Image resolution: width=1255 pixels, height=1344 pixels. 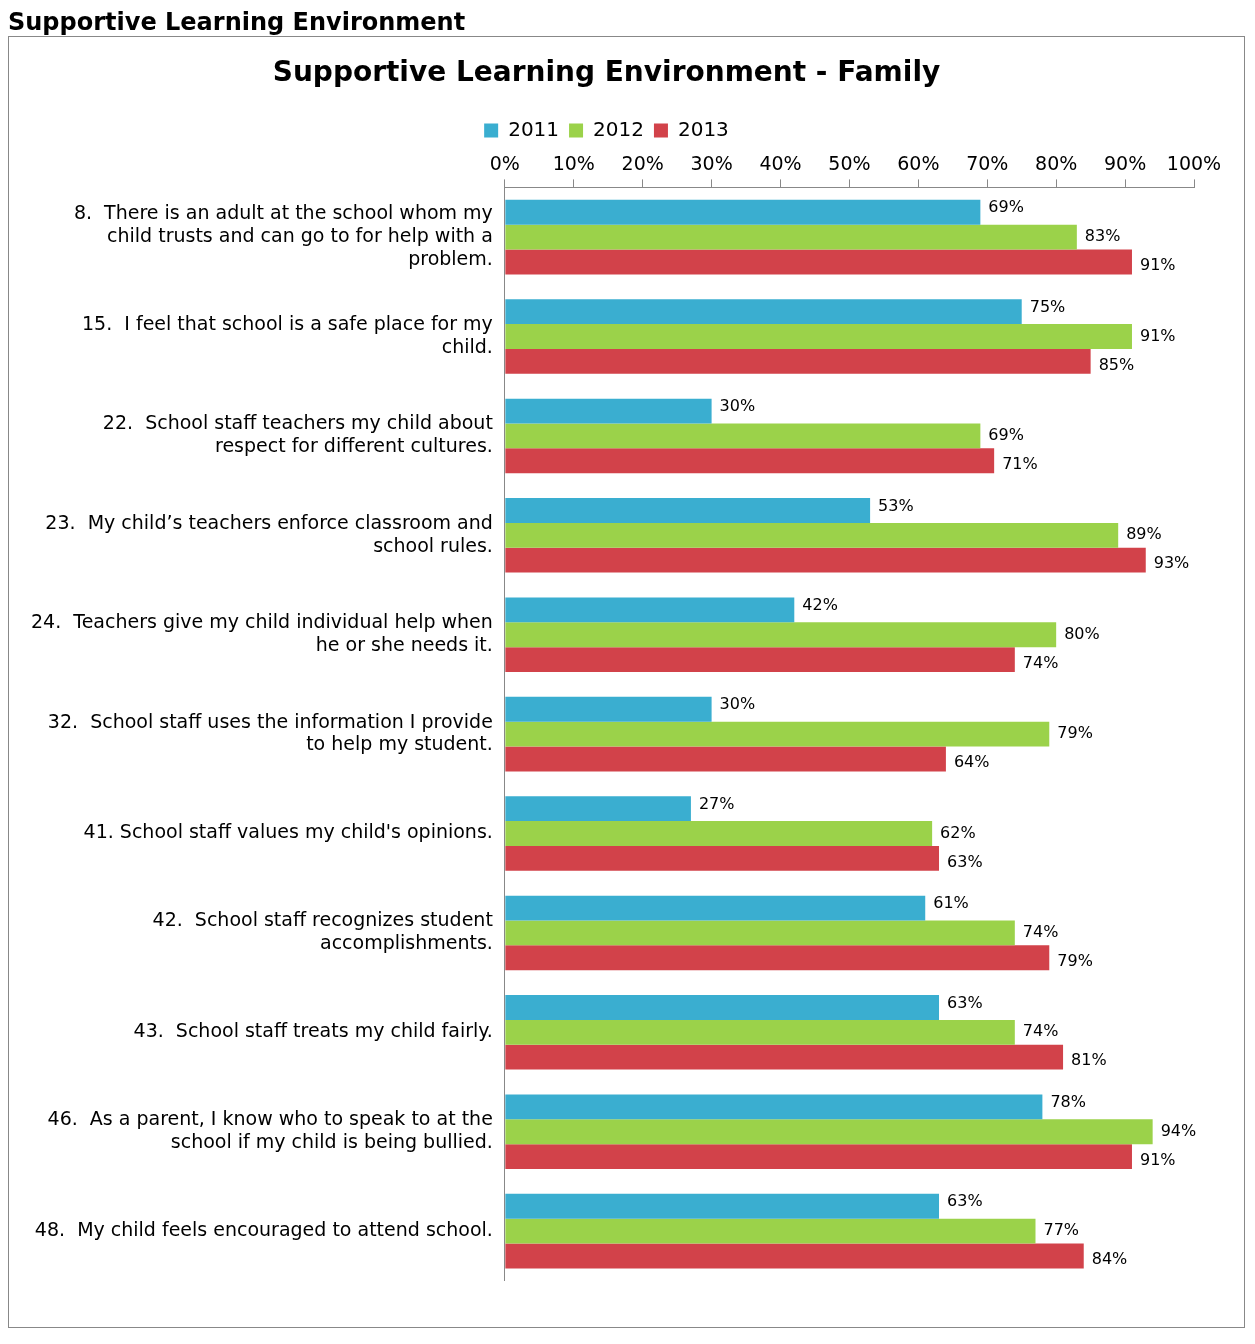 I want to click on data-label: 62%, so click(x=958, y=832).